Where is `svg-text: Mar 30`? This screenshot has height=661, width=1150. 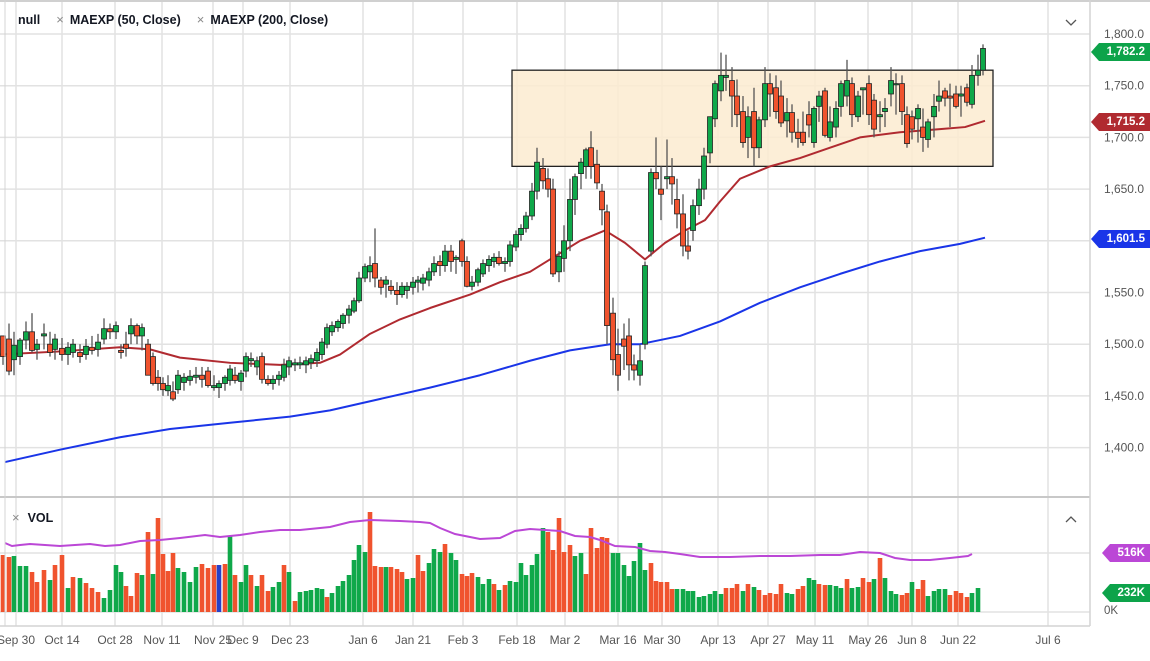 svg-text: Mar 30 is located at coordinates (662, 640).